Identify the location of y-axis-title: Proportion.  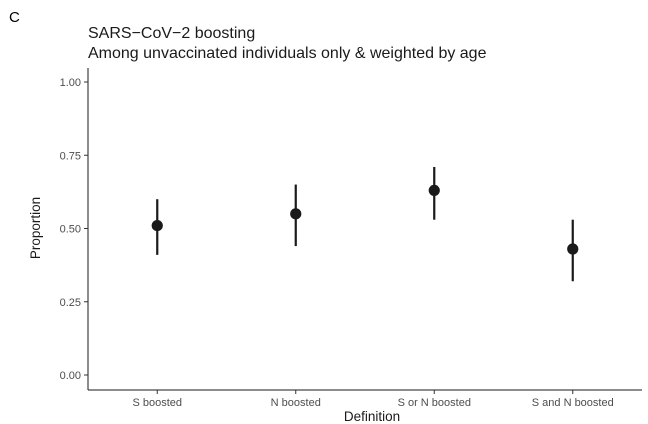
(35, 228).